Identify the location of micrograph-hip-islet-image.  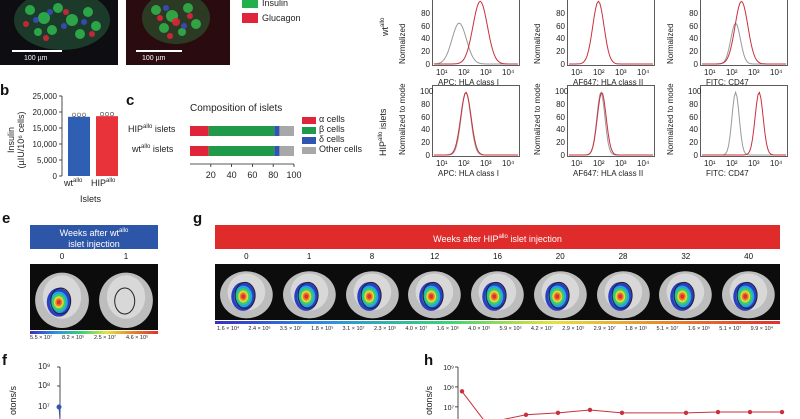
(178, 32).